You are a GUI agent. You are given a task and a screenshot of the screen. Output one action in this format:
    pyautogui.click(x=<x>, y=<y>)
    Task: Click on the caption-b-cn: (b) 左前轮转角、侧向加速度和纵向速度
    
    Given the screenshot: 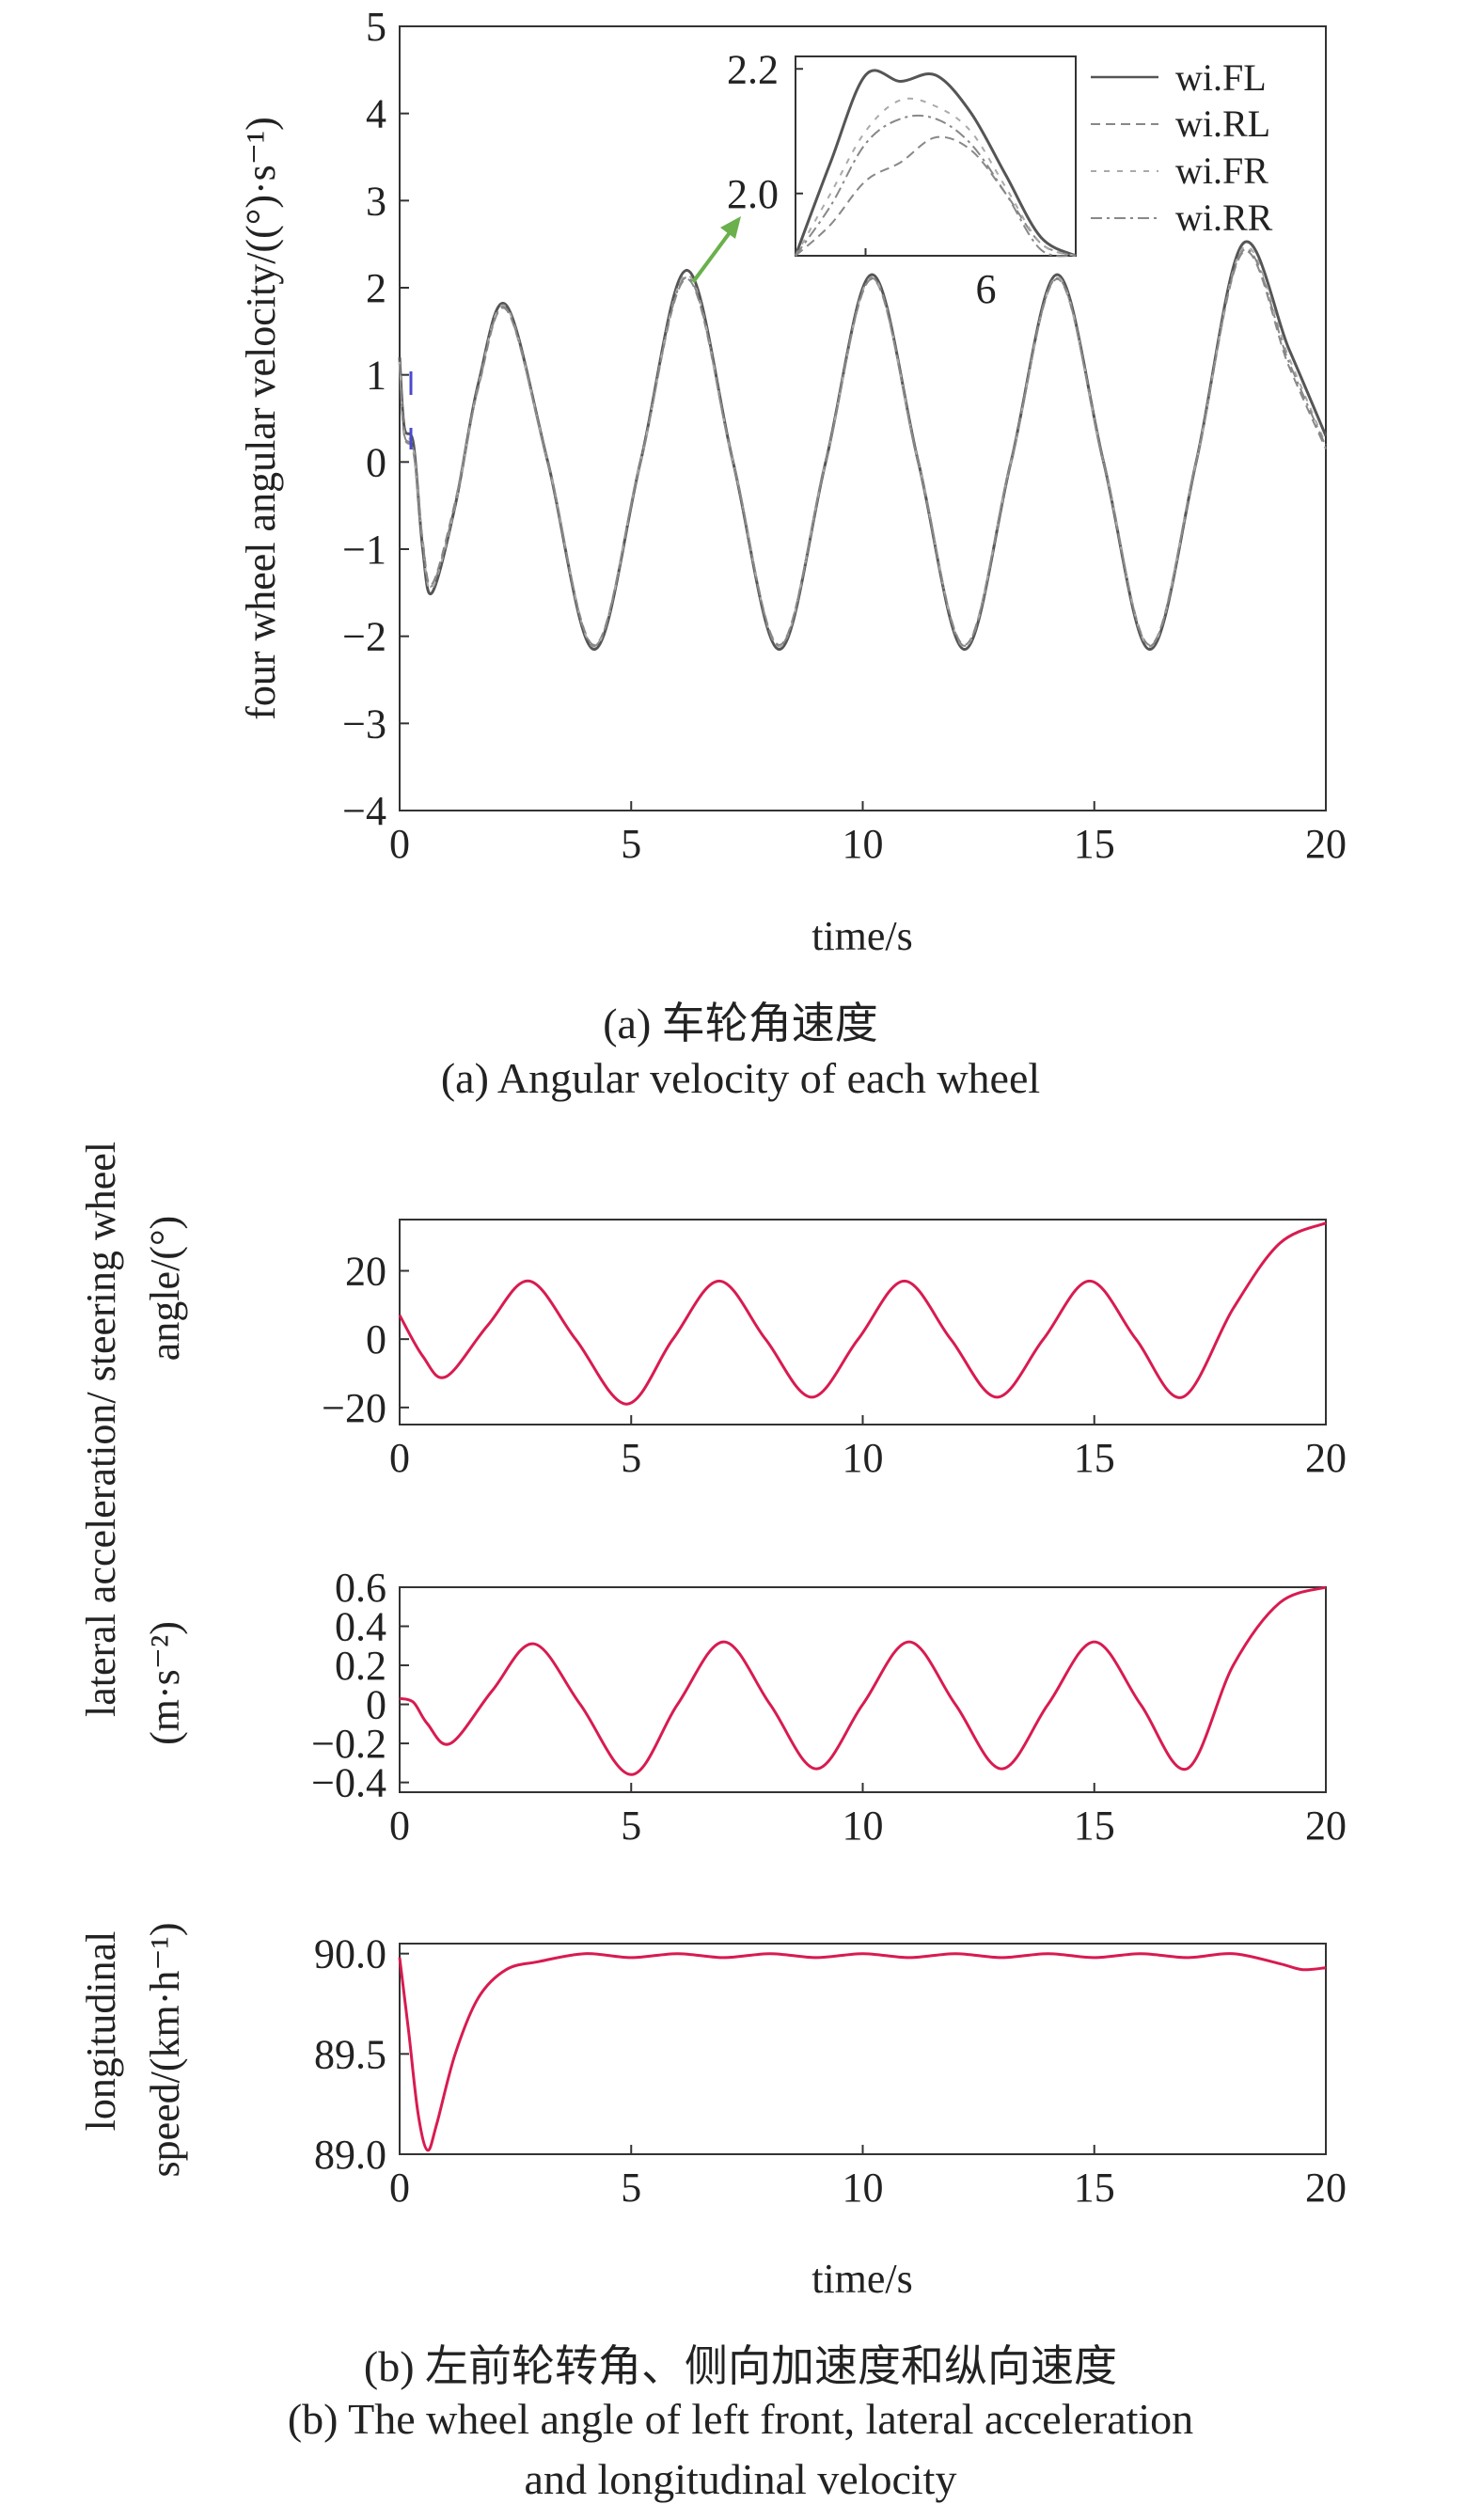 What is the action you would take?
    pyautogui.click(x=740, y=2366)
    